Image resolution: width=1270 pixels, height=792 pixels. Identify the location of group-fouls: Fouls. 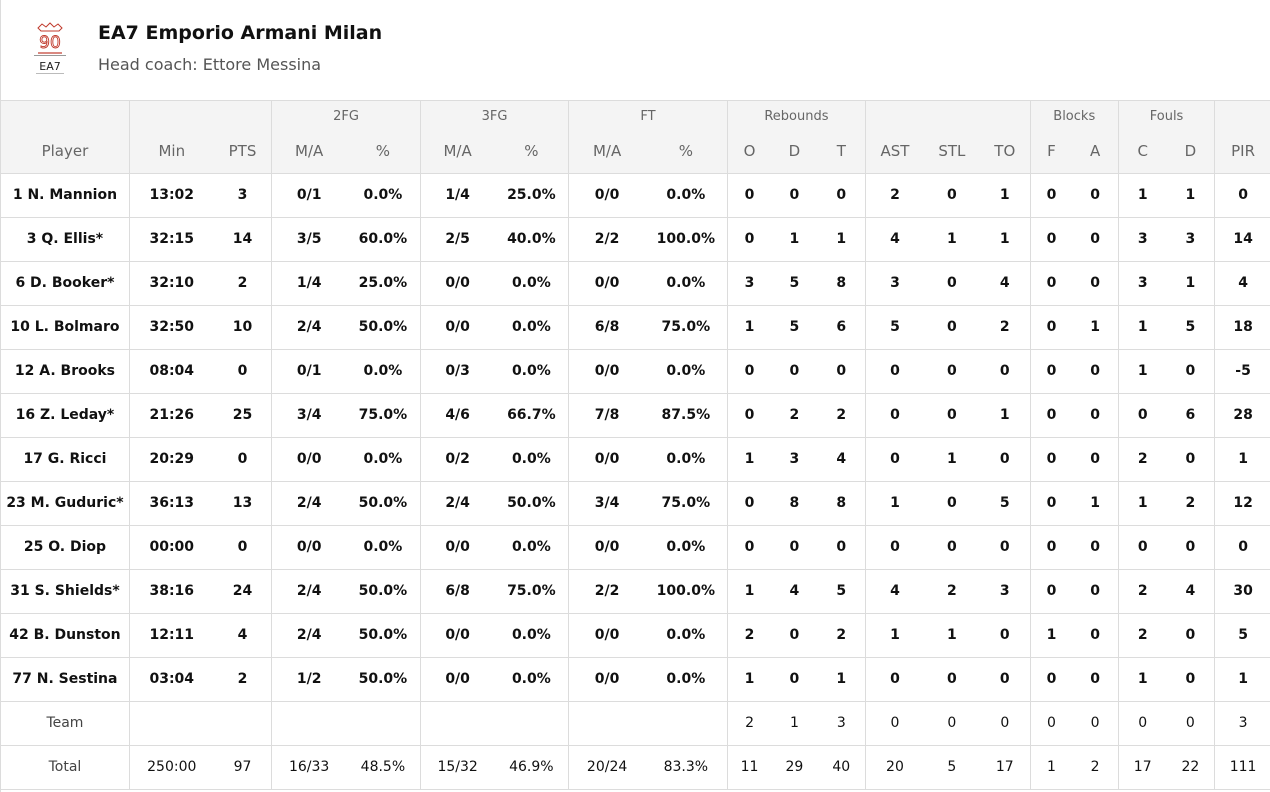
(1166, 114).